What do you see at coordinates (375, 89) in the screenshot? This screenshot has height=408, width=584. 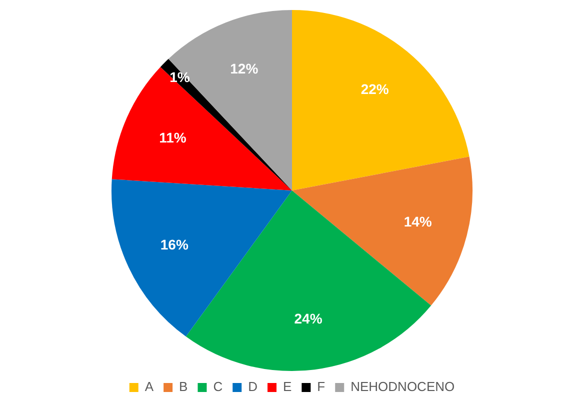 I see `data-label: 22%` at bounding box center [375, 89].